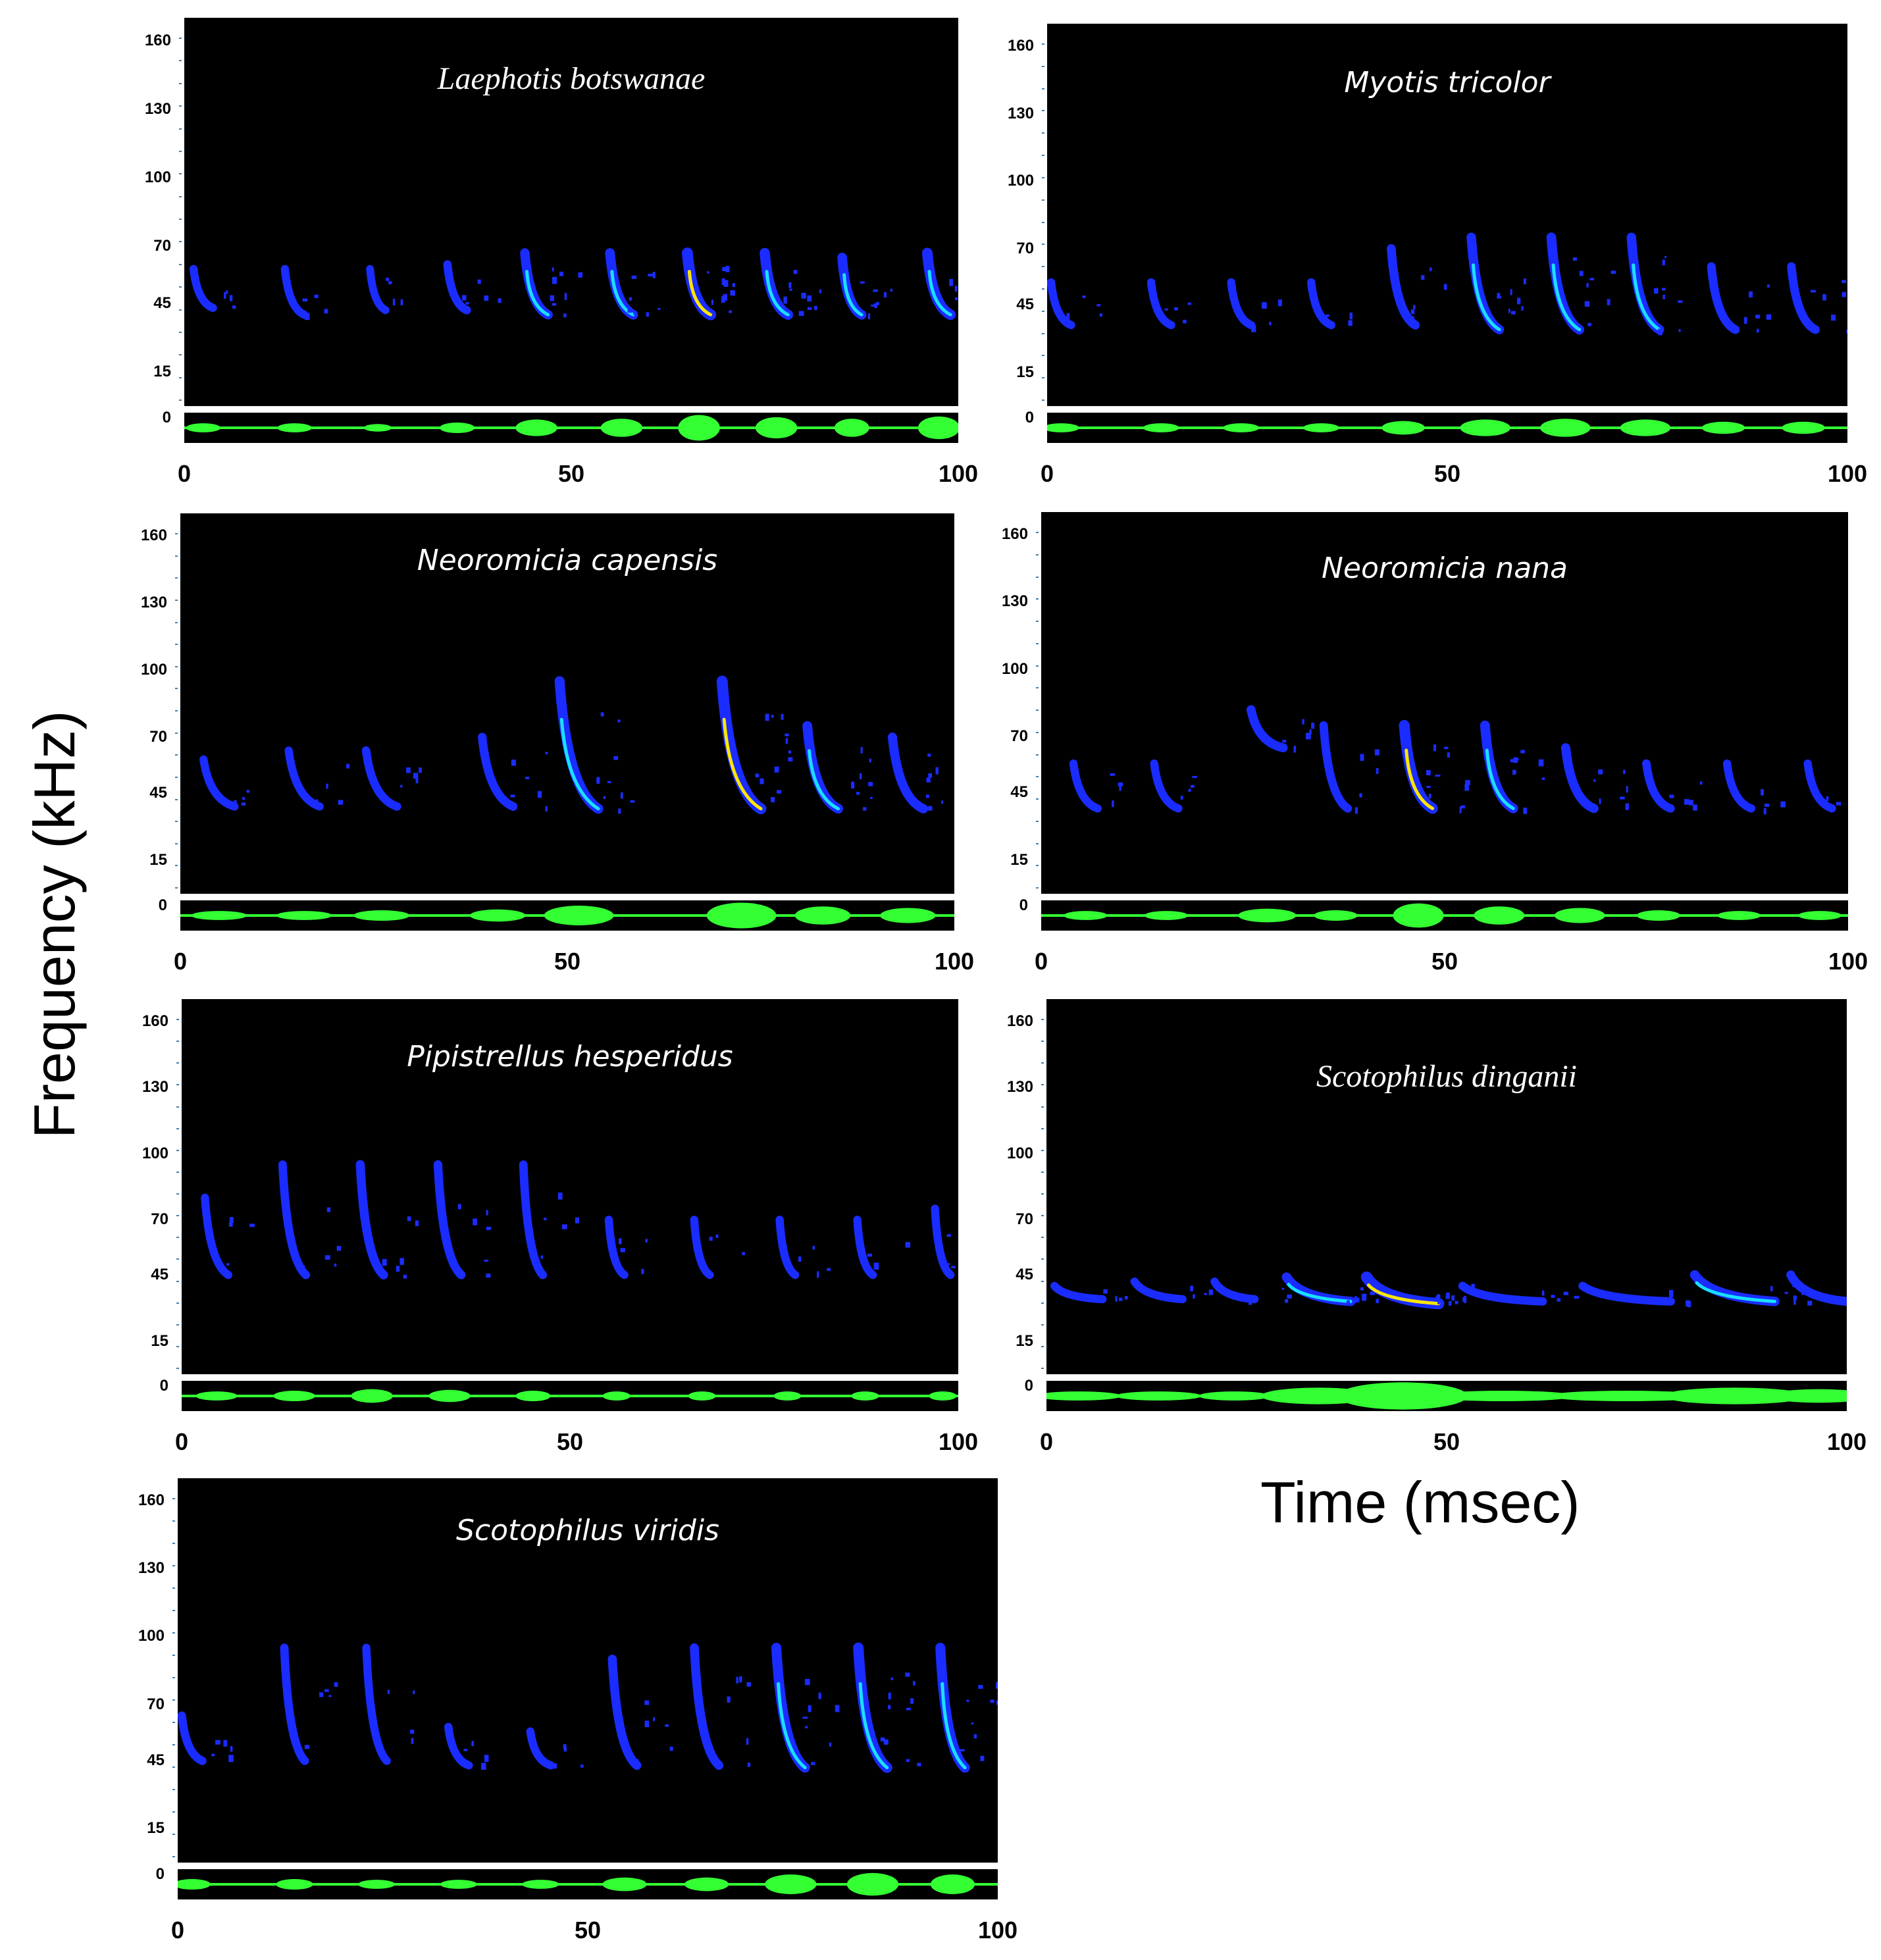 This screenshot has height=1960, width=1881. I want to click on x-tick-label: 100, so click(1848, 961).